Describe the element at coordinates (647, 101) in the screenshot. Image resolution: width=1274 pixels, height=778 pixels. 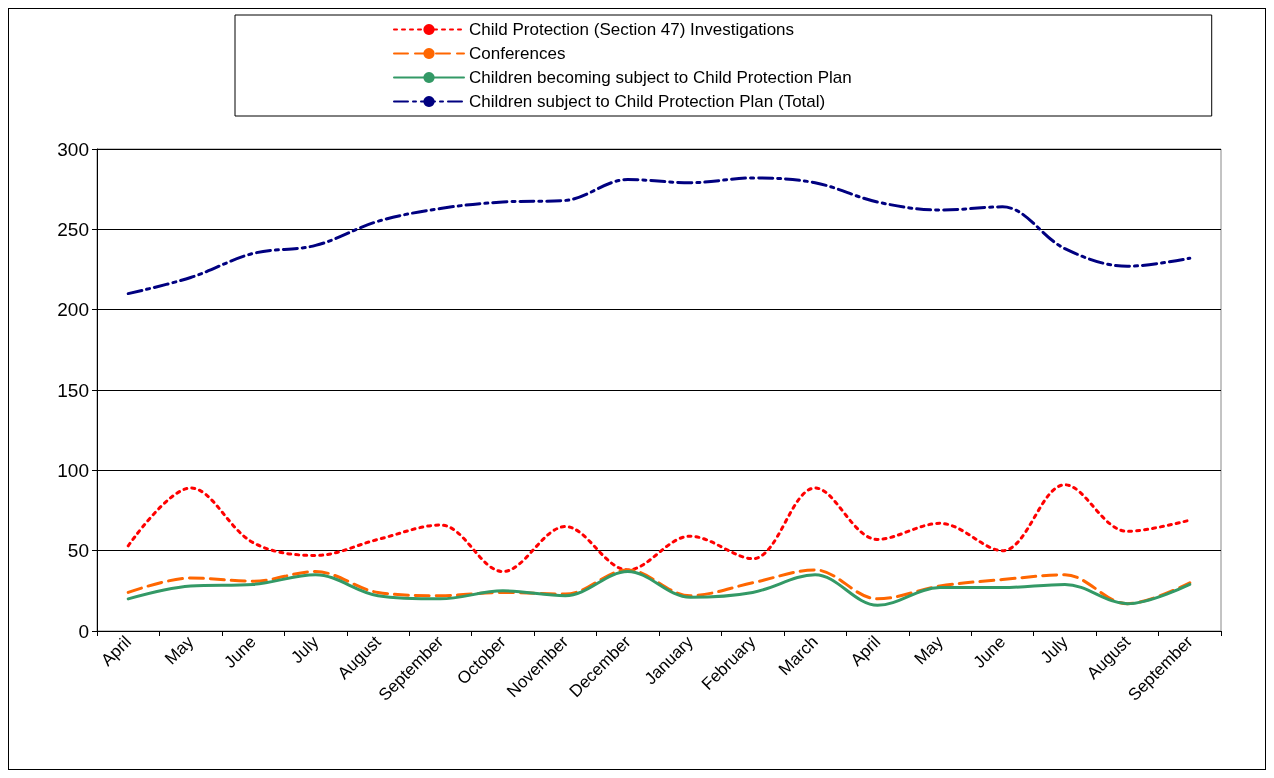
I see `legend-label: Children subject to Child Protection Plan (Total)` at that location.